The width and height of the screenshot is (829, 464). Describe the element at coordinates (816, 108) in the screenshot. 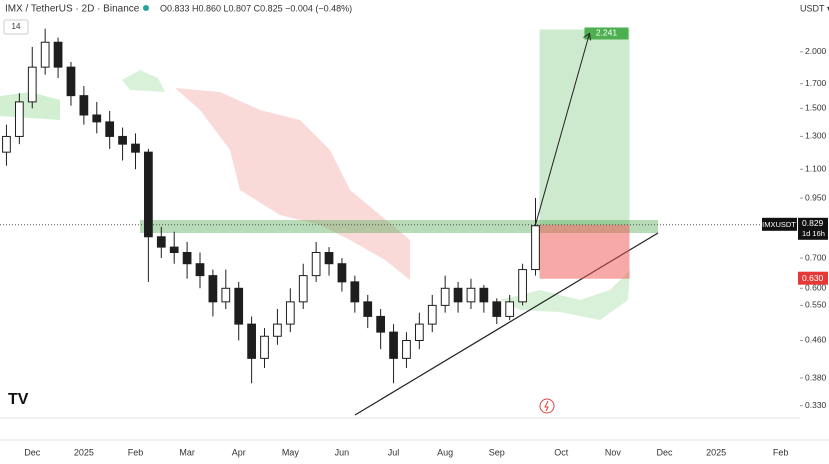

I see `y-tick-label: 1.500` at that location.